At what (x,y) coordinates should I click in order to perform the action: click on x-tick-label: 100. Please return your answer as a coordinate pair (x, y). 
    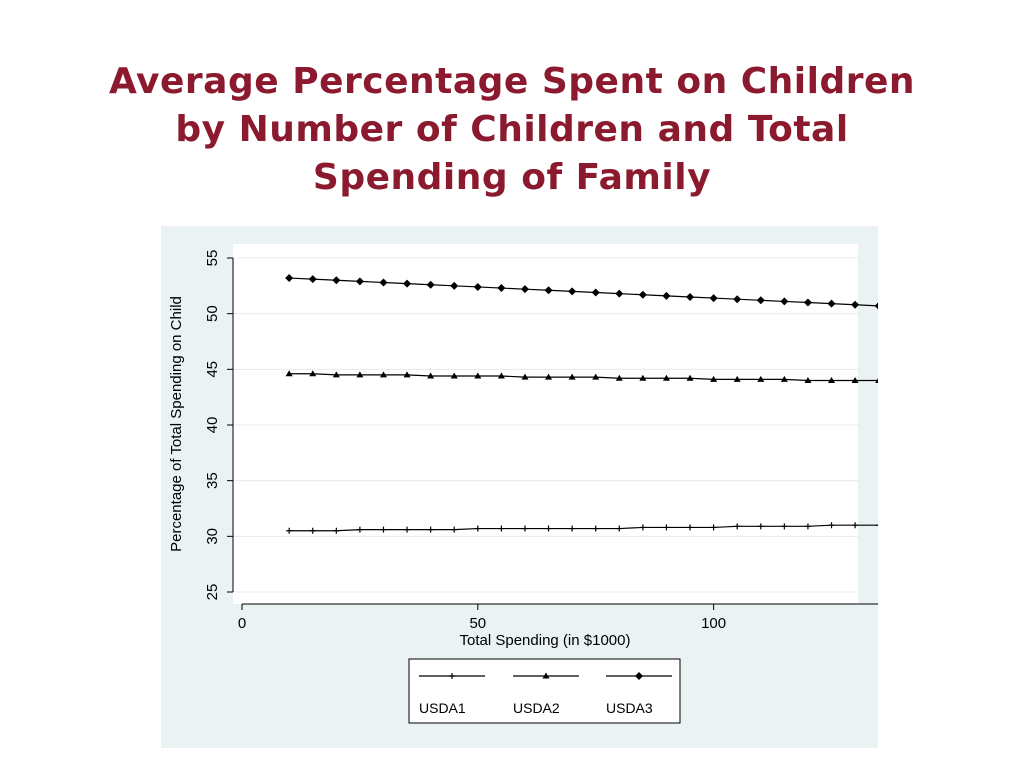
    Looking at the image, I should click on (713, 623).